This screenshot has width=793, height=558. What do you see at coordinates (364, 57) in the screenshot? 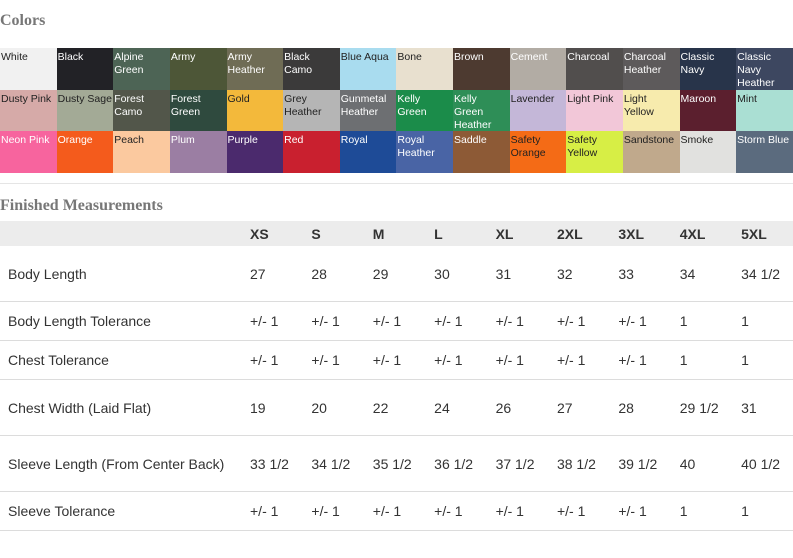
I see `color-swatch-label: Blue Aqua` at bounding box center [364, 57].